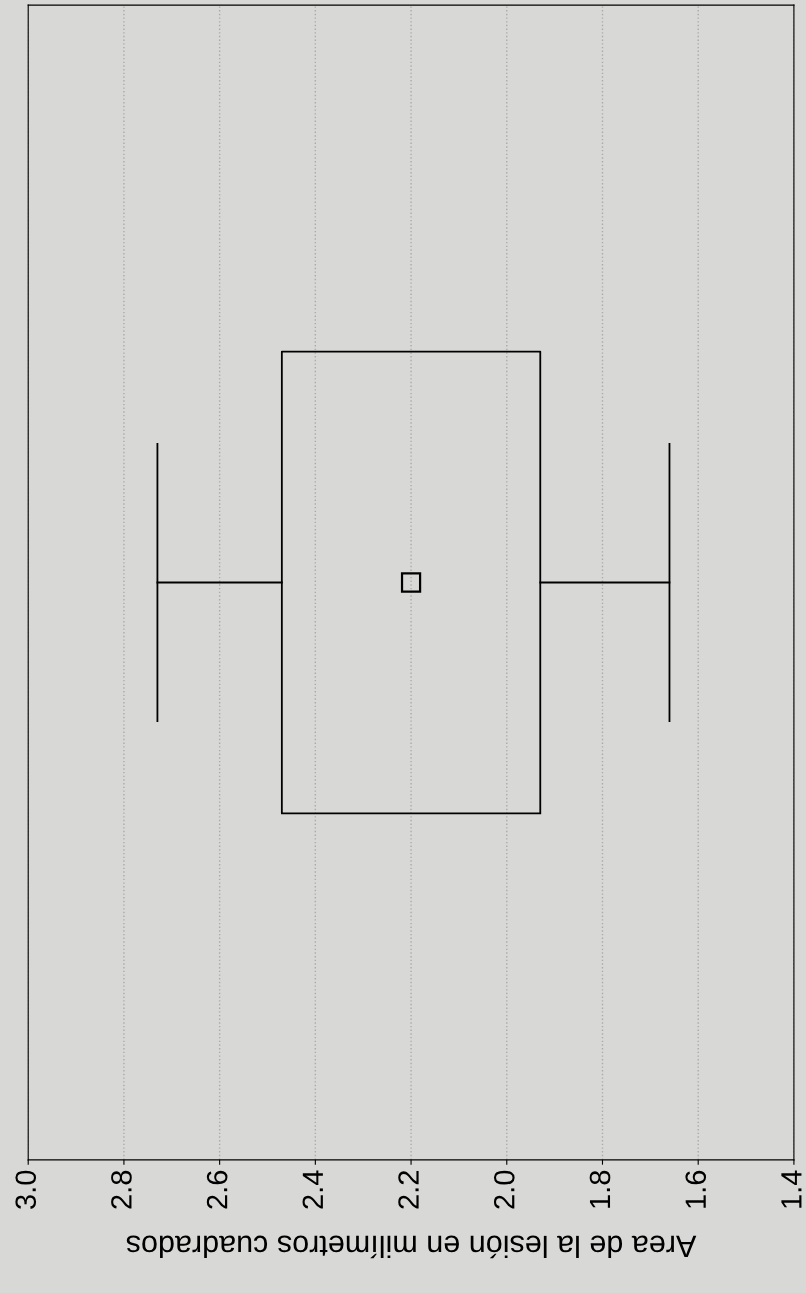 The width and height of the screenshot is (806, 1293). What do you see at coordinates (217, 1189) in the screenshot?
I see `x-tick-label: 2.6` at bounding box center [217, 1189].